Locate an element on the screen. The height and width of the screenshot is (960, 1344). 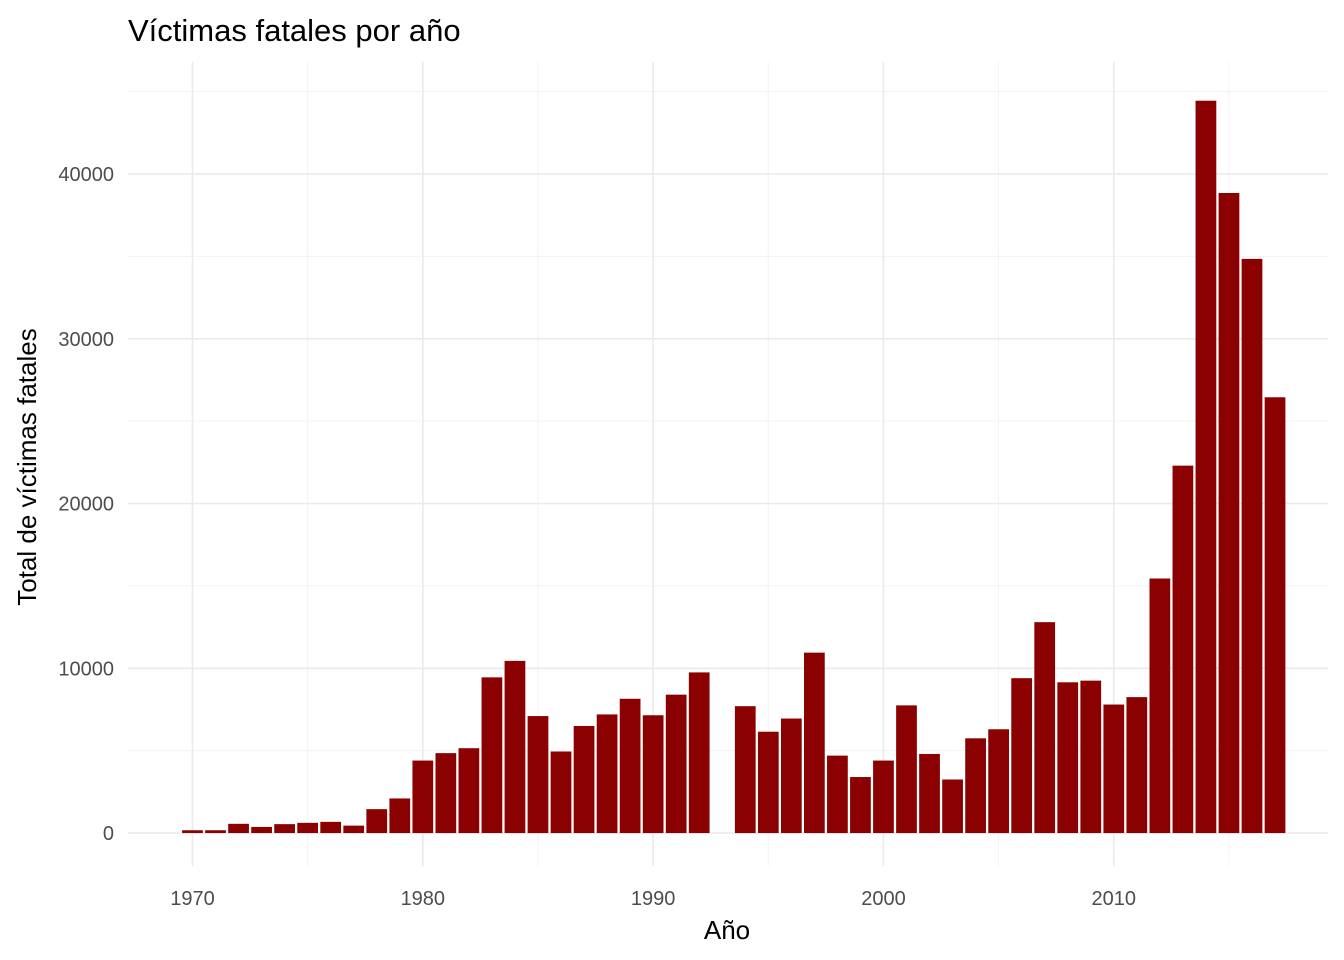
y-tick-label: 20000 is located at coordinates (86, 505).